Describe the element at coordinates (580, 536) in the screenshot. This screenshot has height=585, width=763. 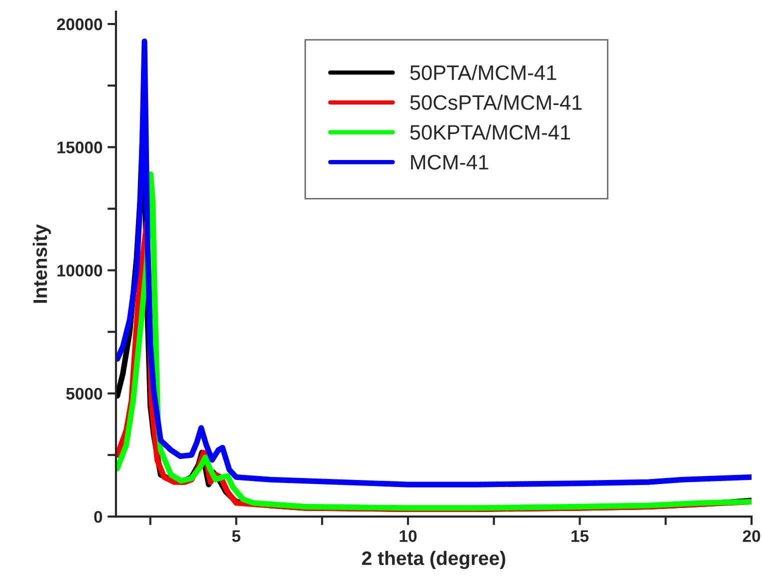
I see `x-tick-label: 15` at that location.